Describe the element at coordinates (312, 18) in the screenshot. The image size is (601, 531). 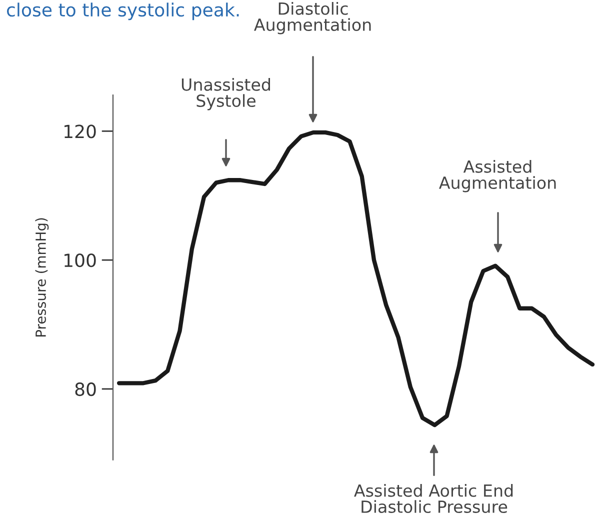
I see `text: Diastolic Augmentation` at that location.